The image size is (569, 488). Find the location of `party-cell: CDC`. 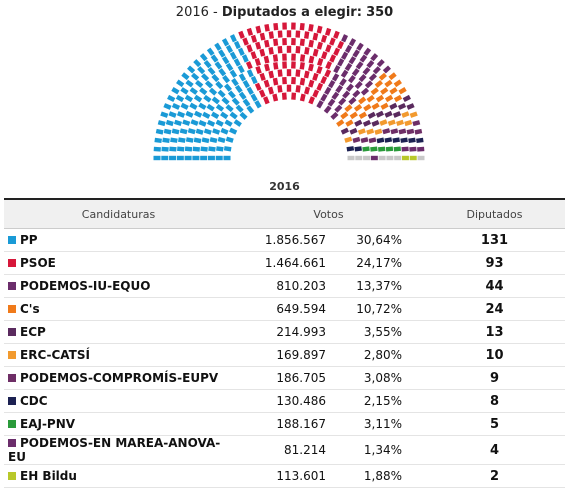

party-cell: CDC is located at coordinates (118, 401).